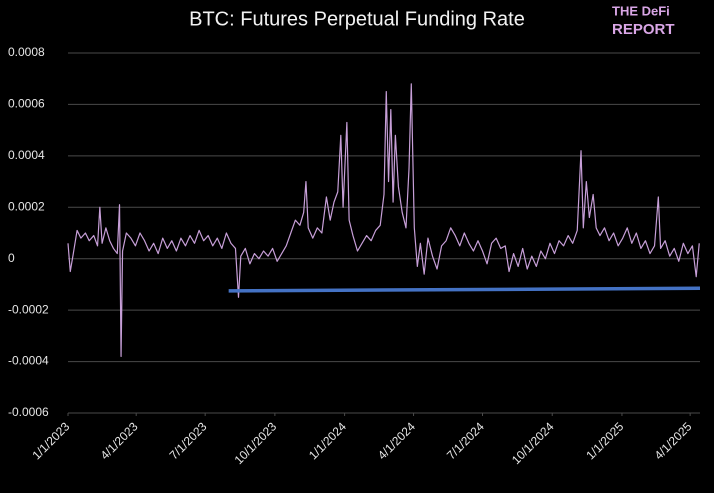 This screenshot has width=714, height=493. Describe the element at coordinates (28, 412) in the screenshot. I see `y-tick-label: -0.0006` at that location.